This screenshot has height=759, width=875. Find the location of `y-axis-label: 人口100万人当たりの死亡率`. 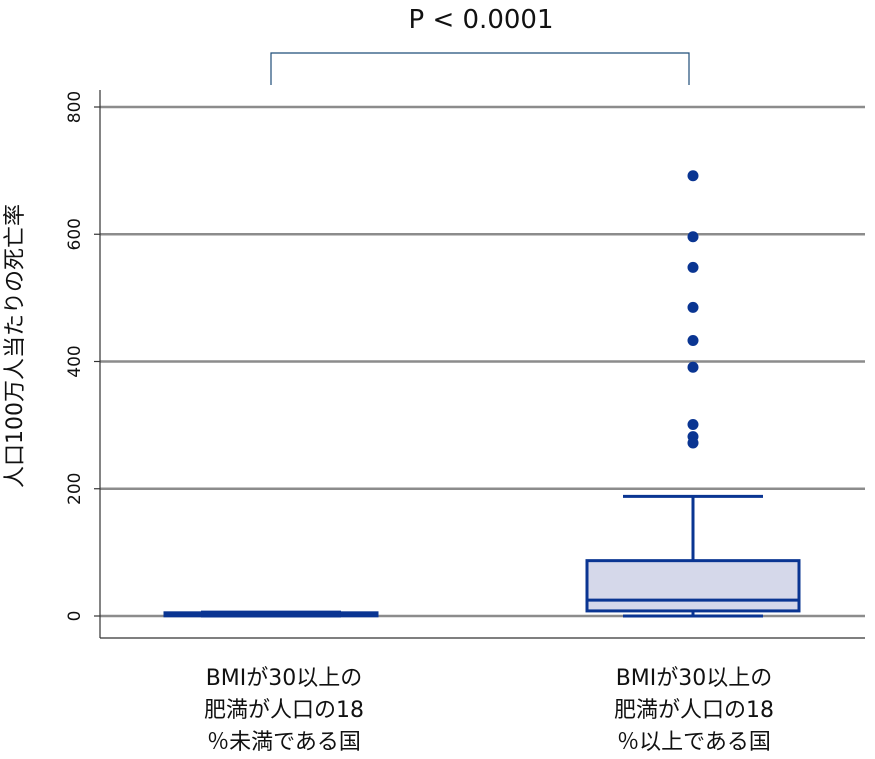

y-axis-label: 人口100万人当たりの死亡率 is located at coordinates (15, 346).